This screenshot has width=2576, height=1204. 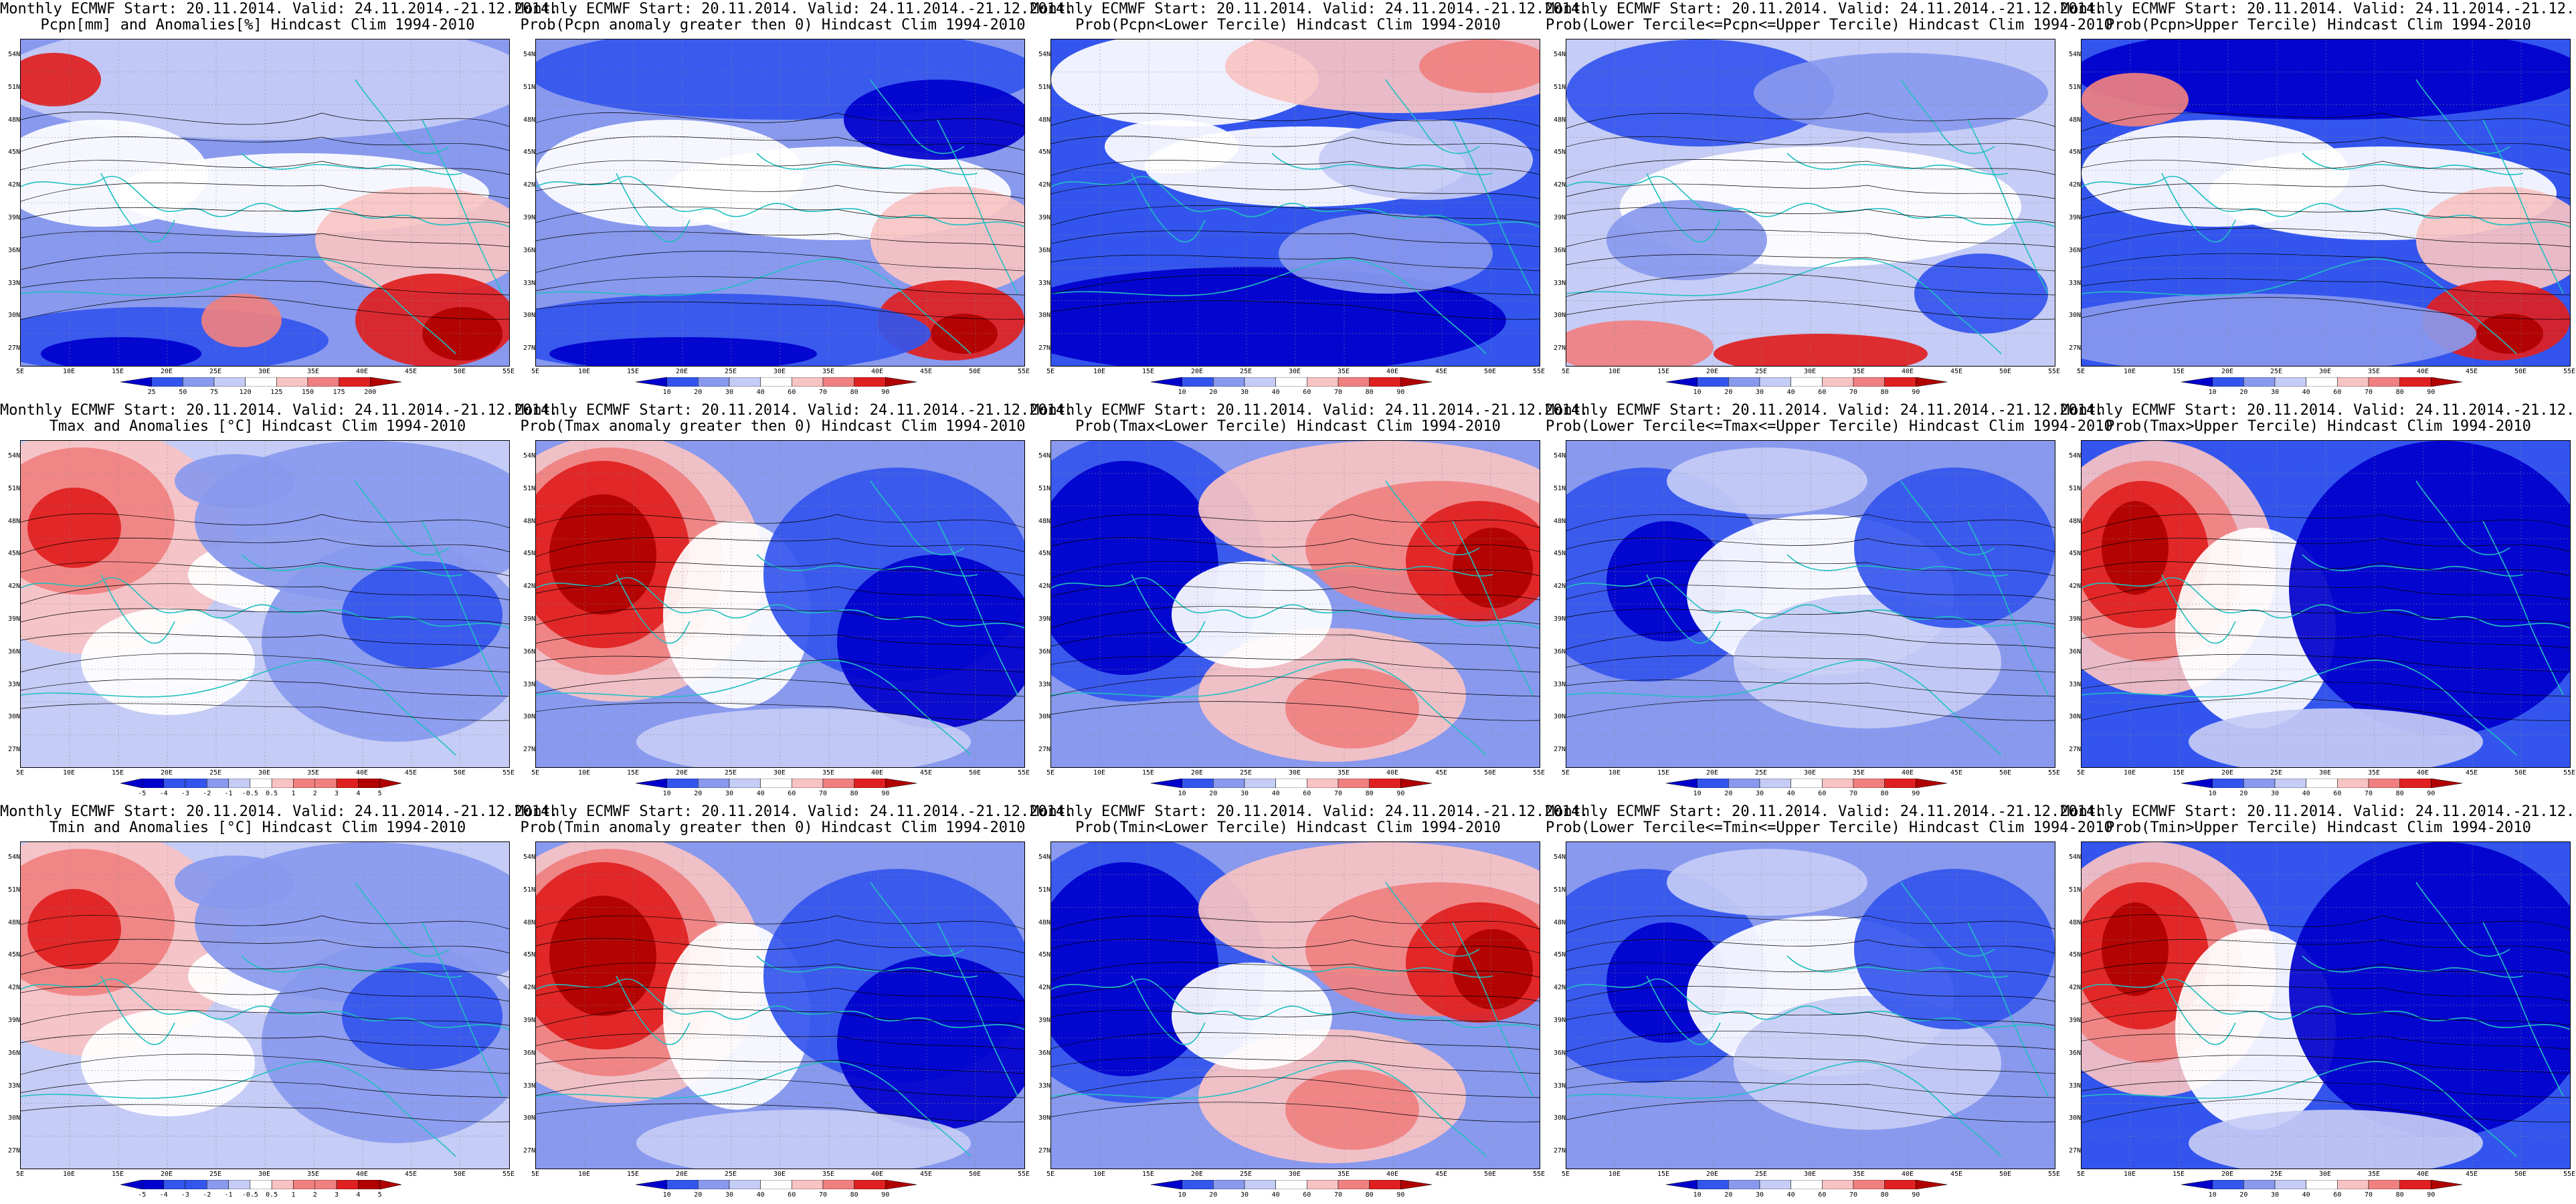 What do you see at coordinates (1884, 1195) in the screenshot?
I see `color-scale-tick: 80` at bounding box center [1884, 1195].